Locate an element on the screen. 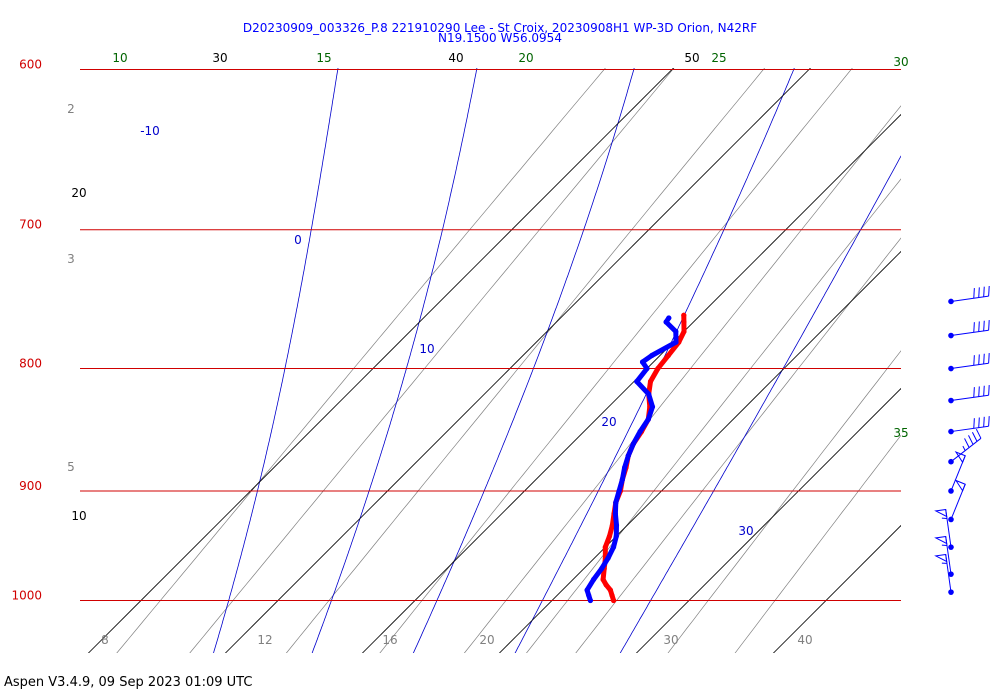 The image size is (1000, 700). dewpoint-profile-line is located at coordinates (631, 459).